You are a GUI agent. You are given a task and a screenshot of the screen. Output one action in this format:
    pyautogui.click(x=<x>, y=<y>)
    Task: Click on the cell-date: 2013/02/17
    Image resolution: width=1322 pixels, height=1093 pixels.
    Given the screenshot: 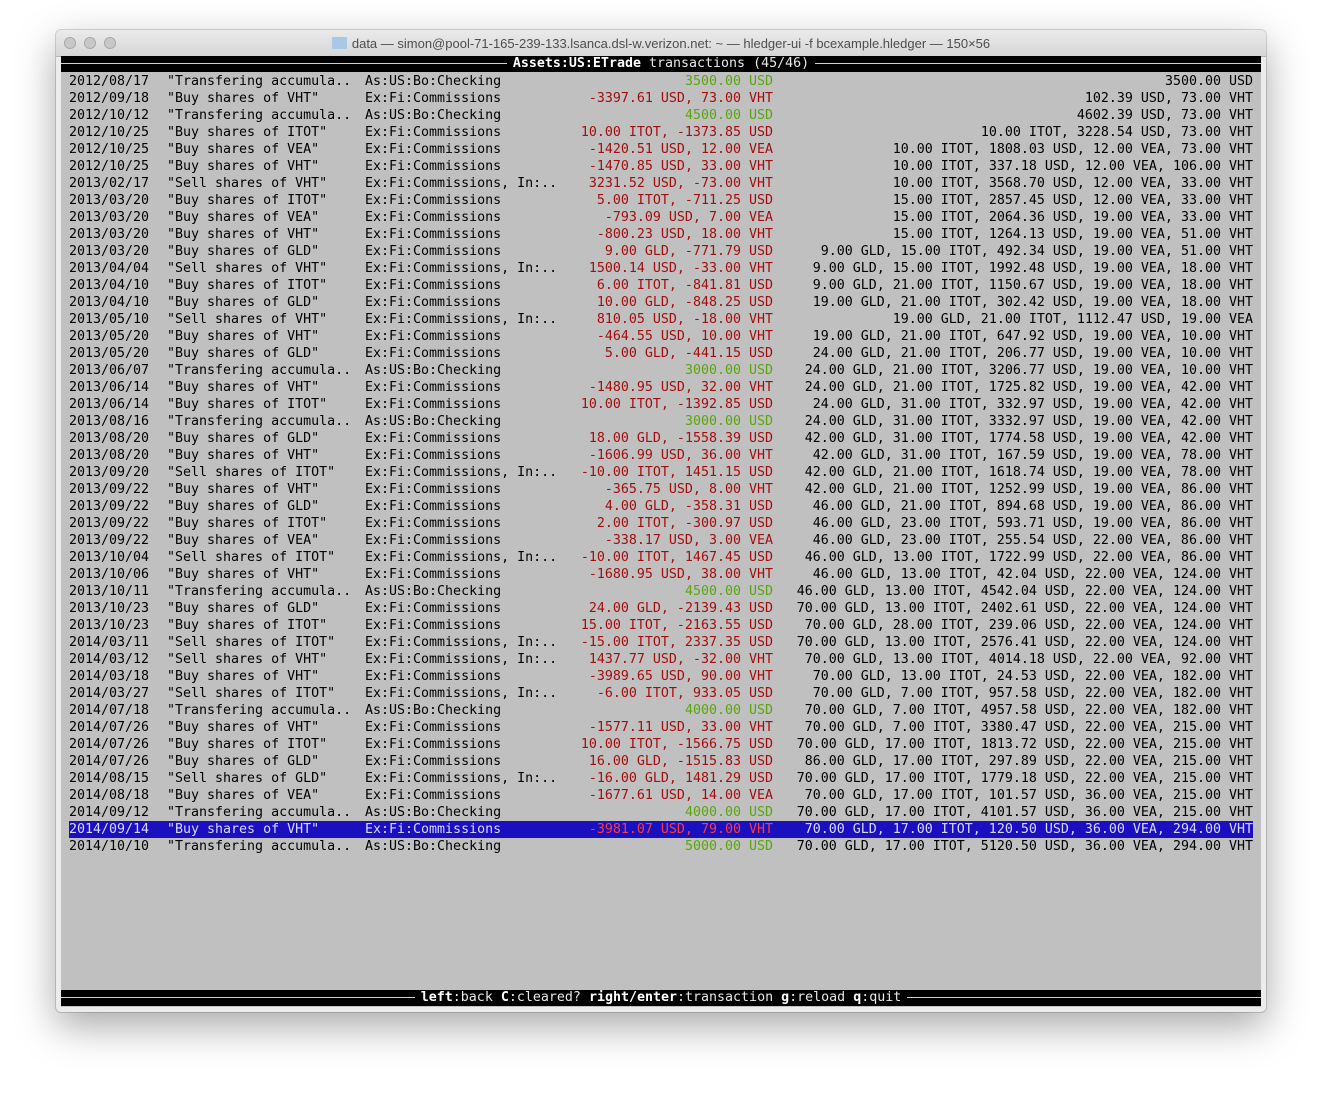 What is the action you would take?
    pyautogui.click(x=109, y=183)
    